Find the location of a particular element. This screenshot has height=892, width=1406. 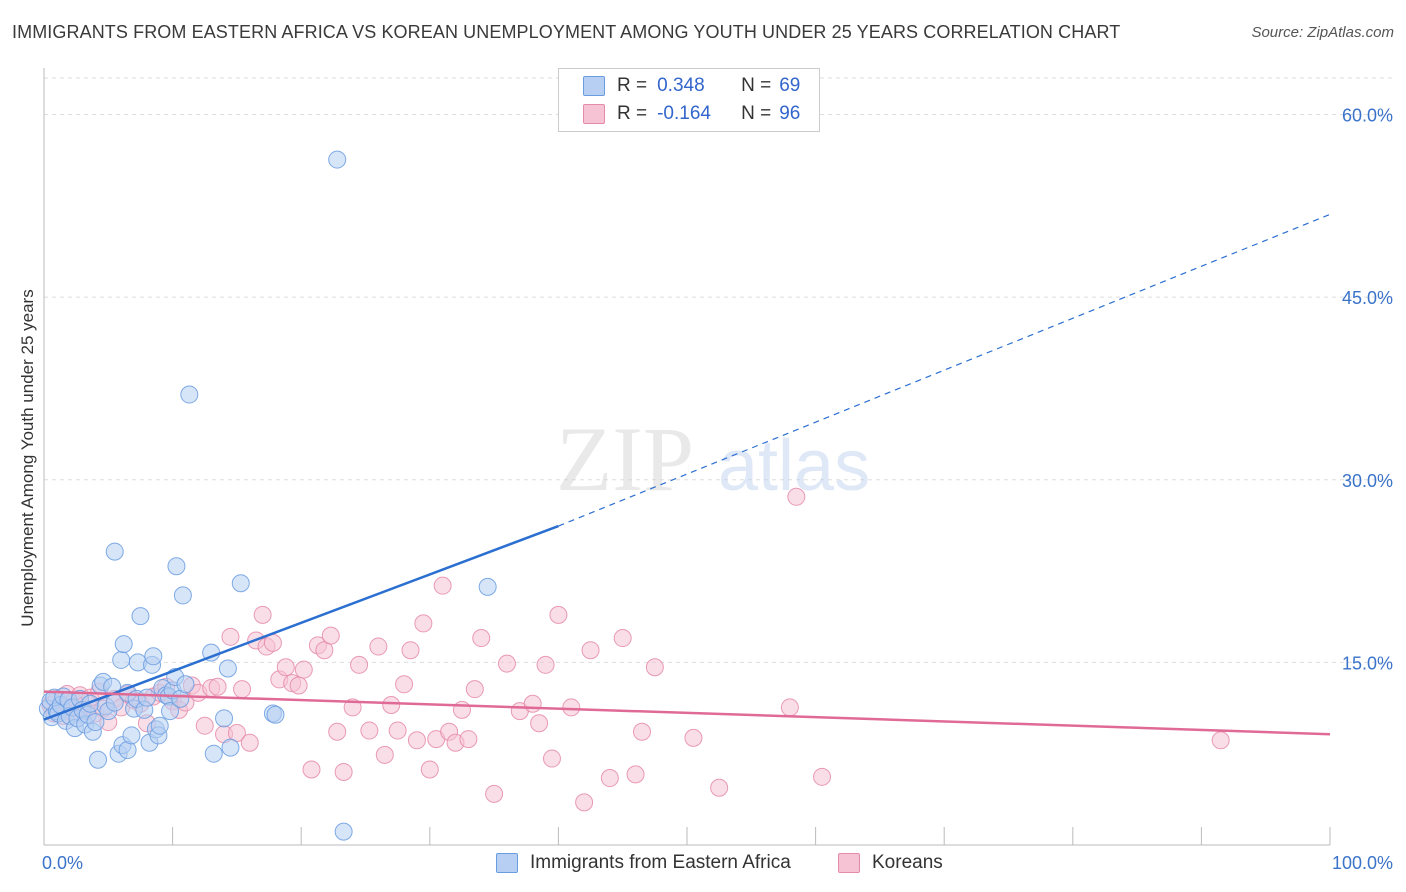

legend-item-eastern-africa: Immigrants from Eastern Africa is located at coordinates (643, 863).